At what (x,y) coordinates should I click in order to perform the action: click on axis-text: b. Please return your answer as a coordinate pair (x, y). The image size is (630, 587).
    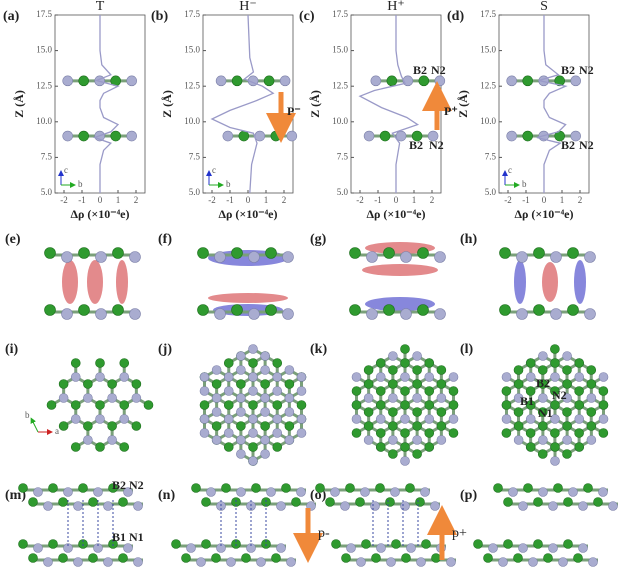
    Looking at the image, I should click on (228, 184).